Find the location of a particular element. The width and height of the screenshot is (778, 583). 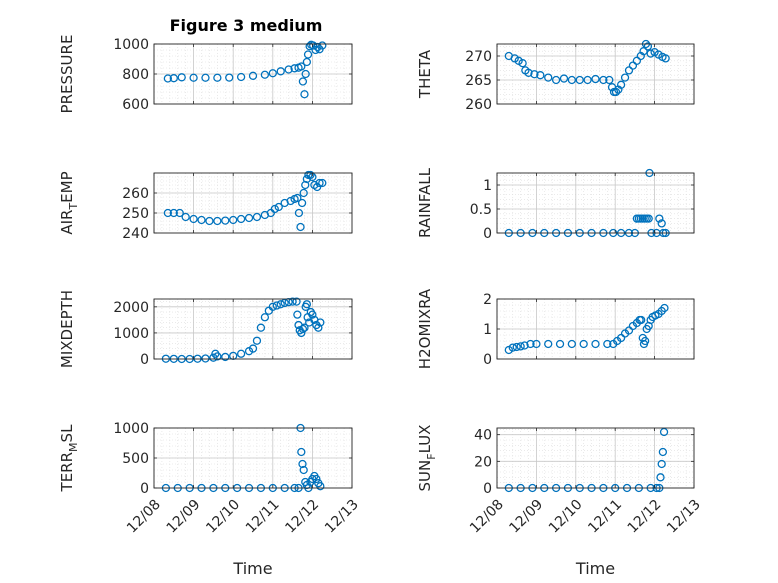

axes-background is located at coordinates (595, 203).